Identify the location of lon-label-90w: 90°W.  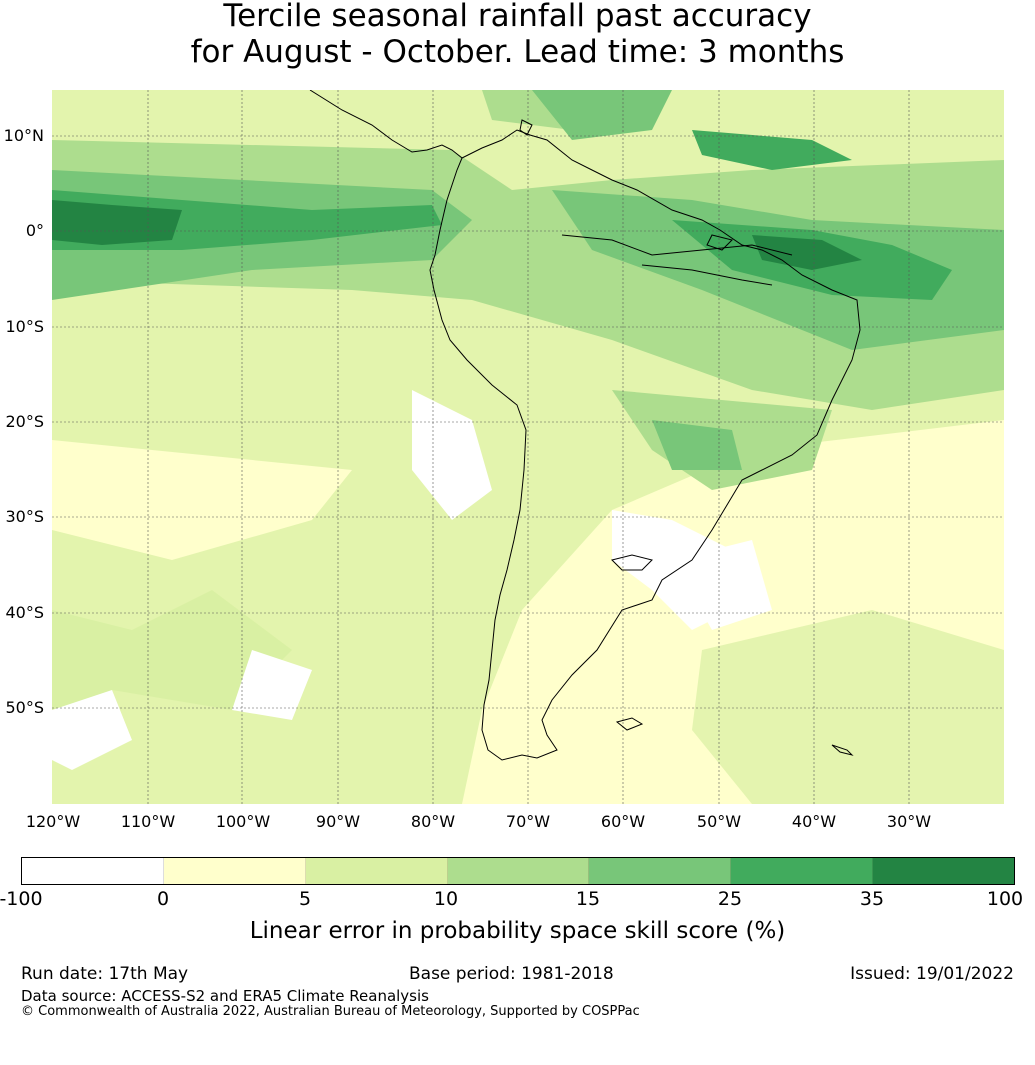
(338, 821).